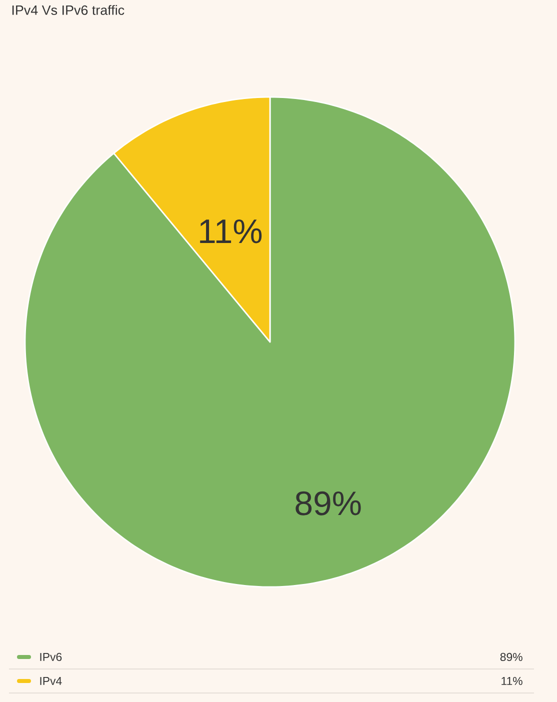  I want to click on text: 11%, so click(512, 680).